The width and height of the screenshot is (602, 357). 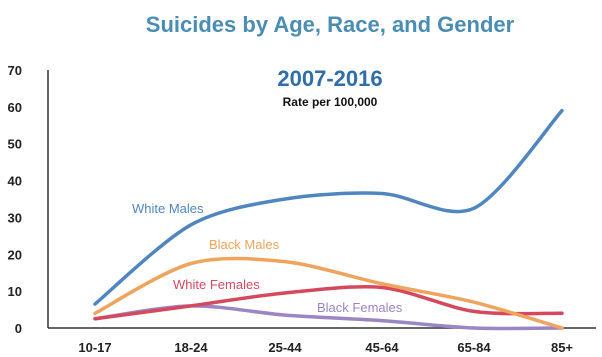 I want to click on series-line-white-females, so click(x=328, y=302).